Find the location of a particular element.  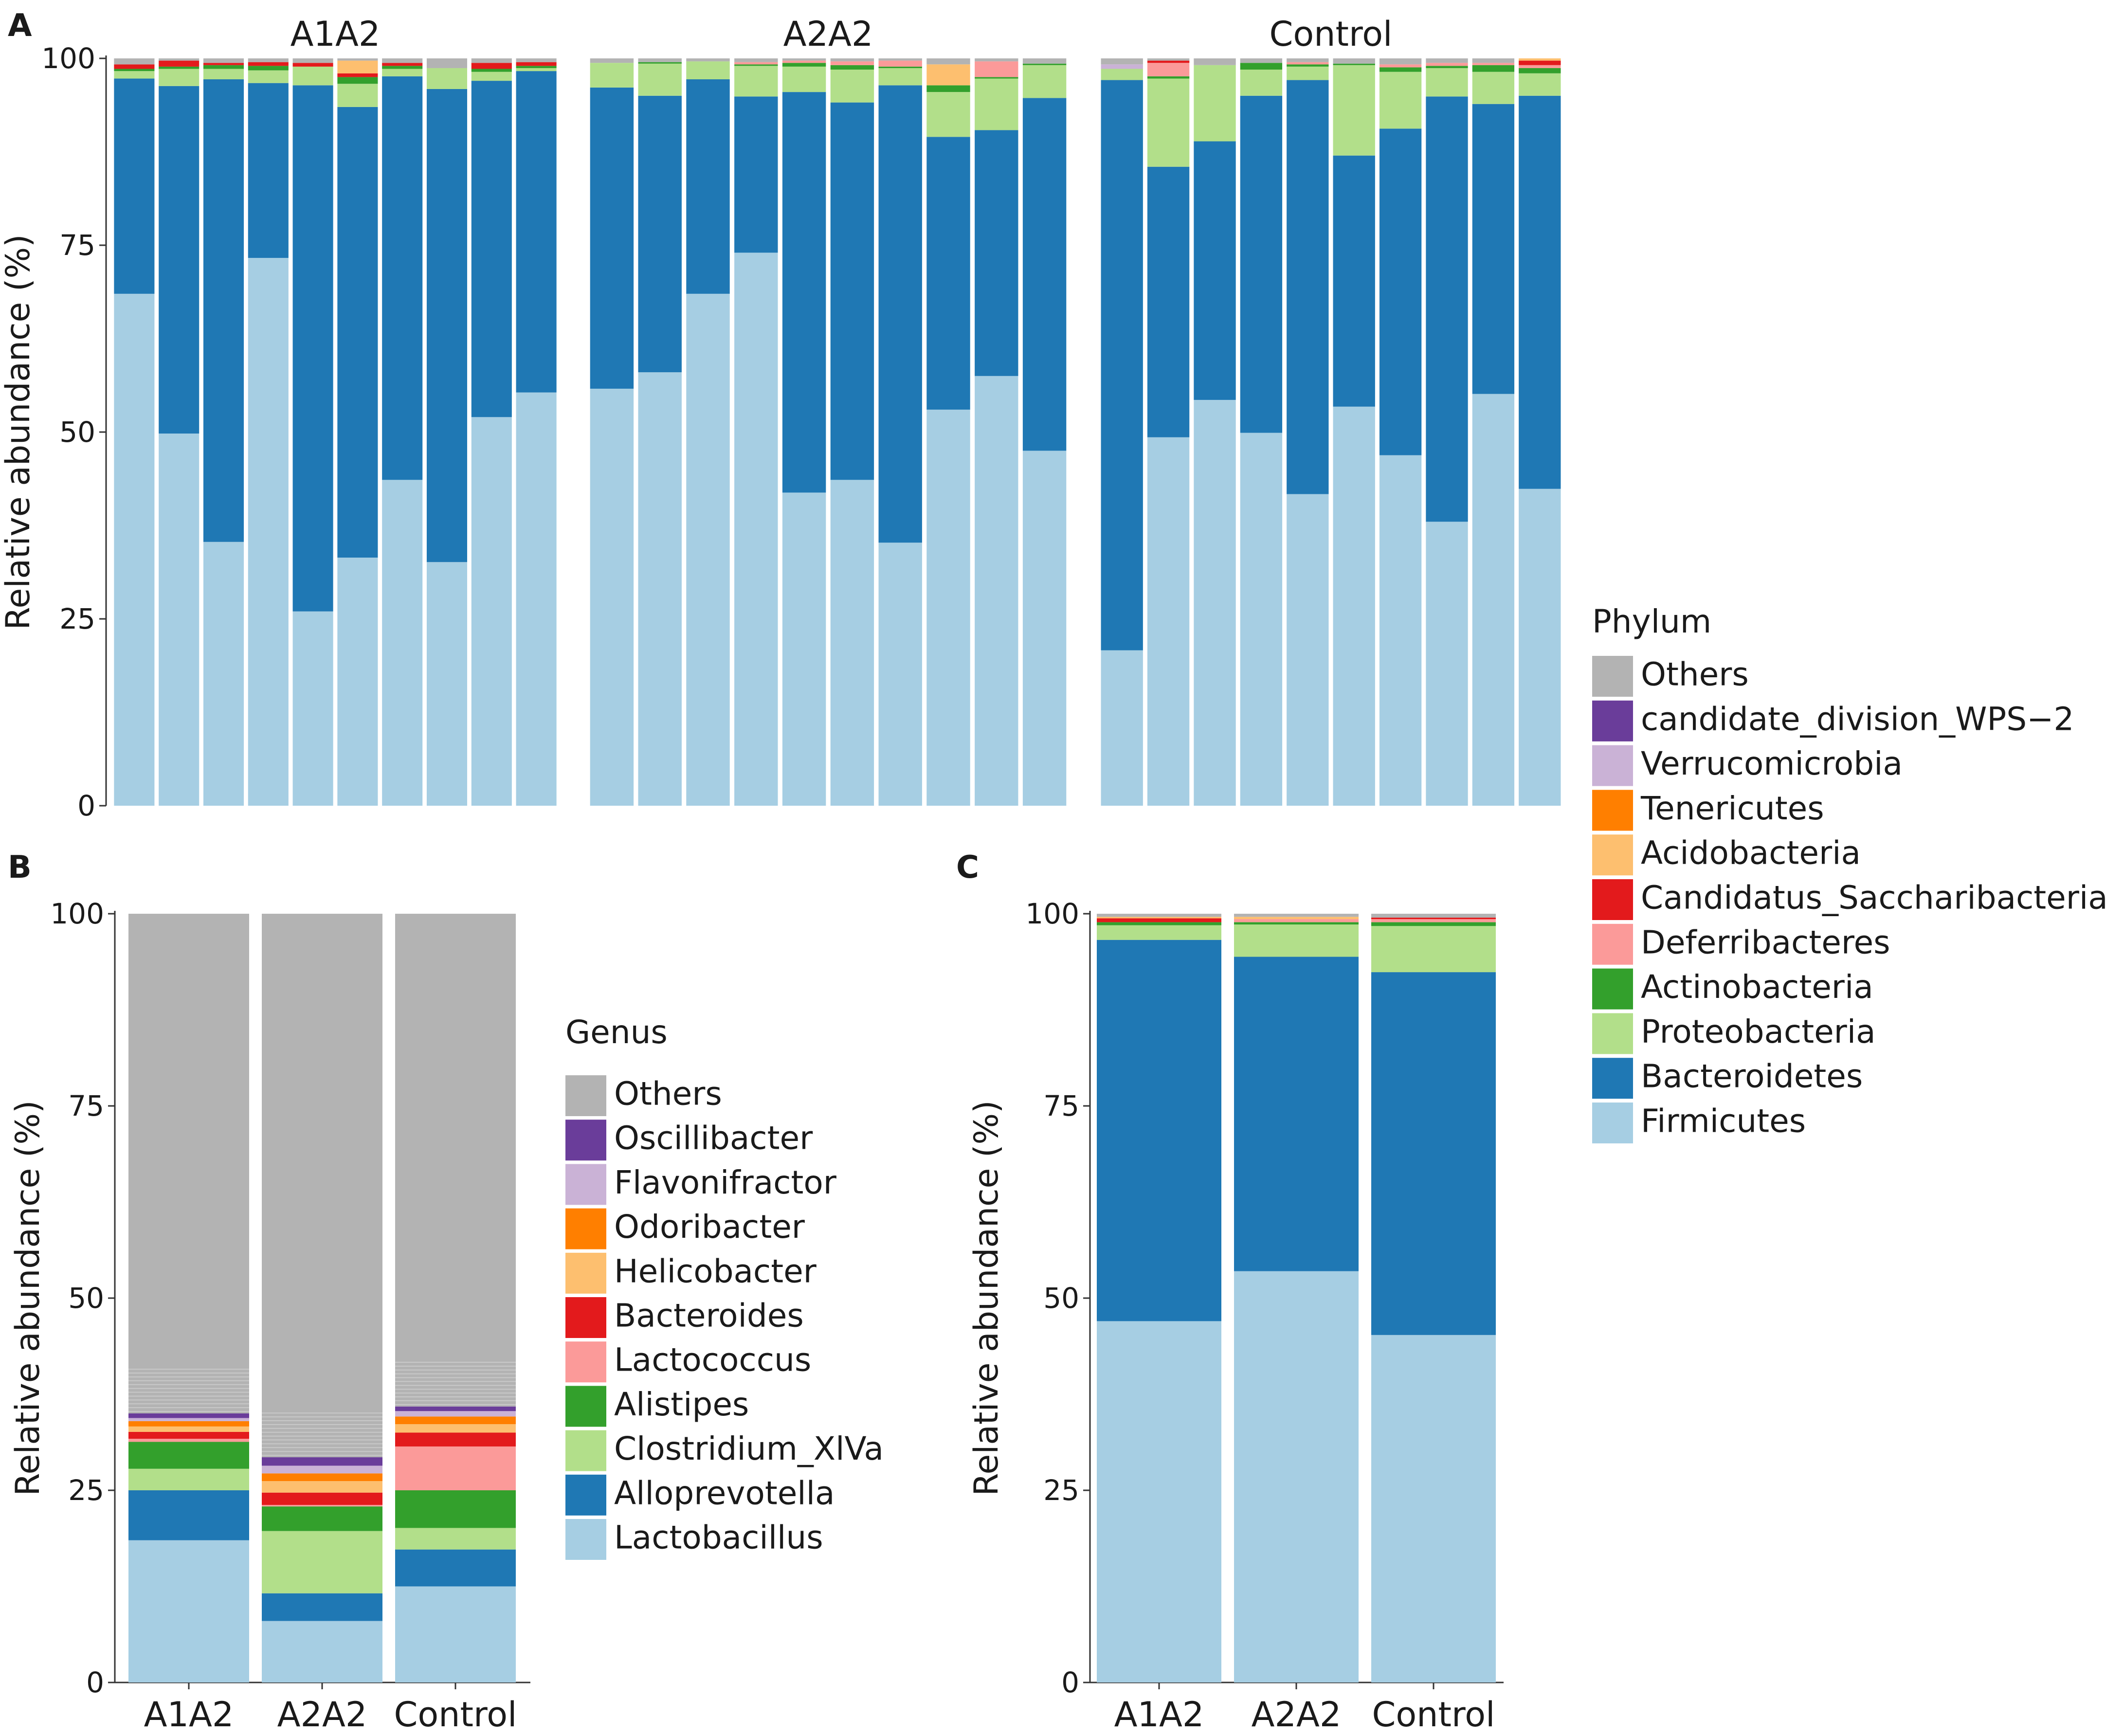

bar-control-2-others is located at coordinates (1168, 60).